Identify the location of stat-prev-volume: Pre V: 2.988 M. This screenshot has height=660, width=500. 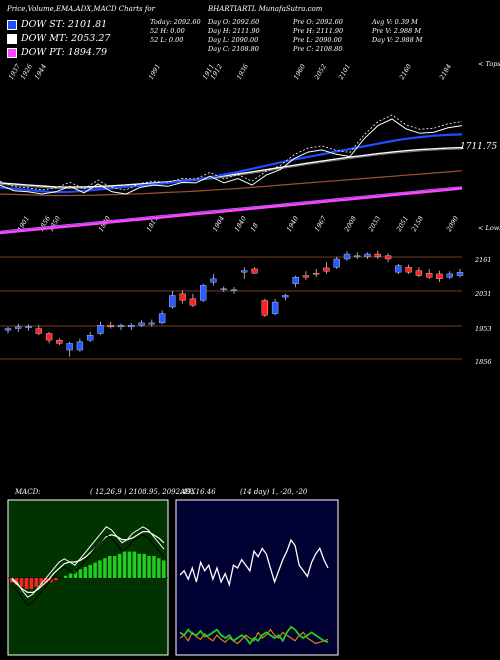
(397, 31).